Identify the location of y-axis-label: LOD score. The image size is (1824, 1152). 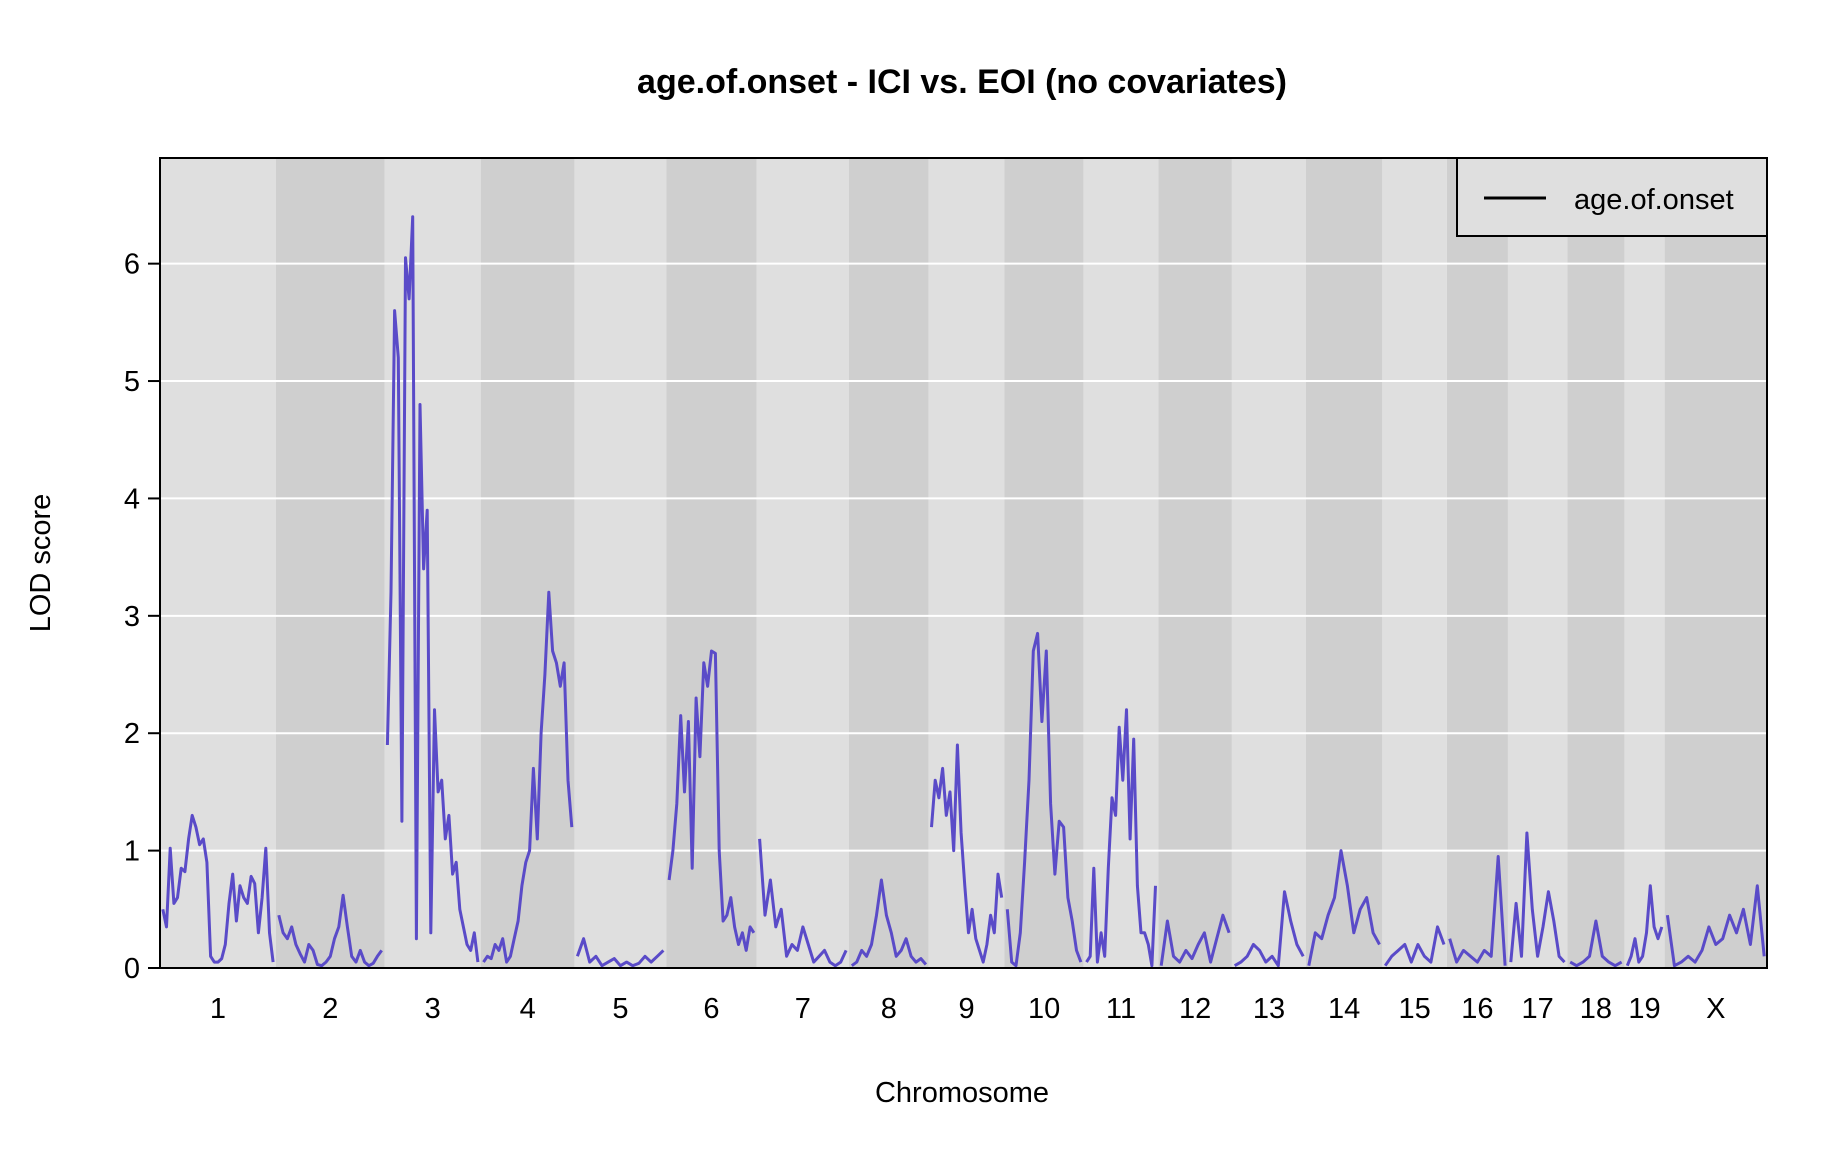
(41, 563).